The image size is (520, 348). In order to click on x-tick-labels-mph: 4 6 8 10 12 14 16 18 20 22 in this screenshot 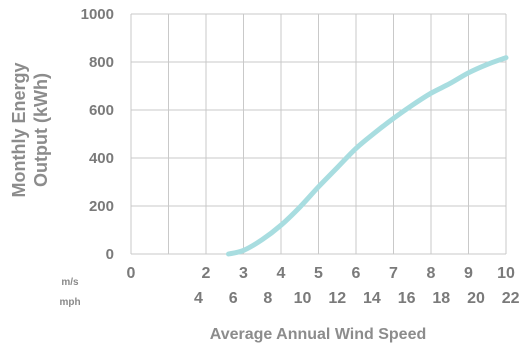, I will do `click(357, 298)`.